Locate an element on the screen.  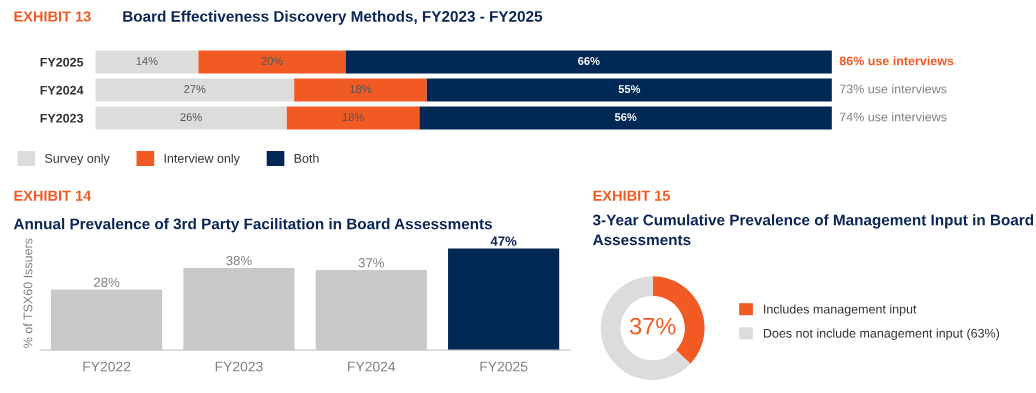
data-label: 26% is located at coordinates (191, 117).